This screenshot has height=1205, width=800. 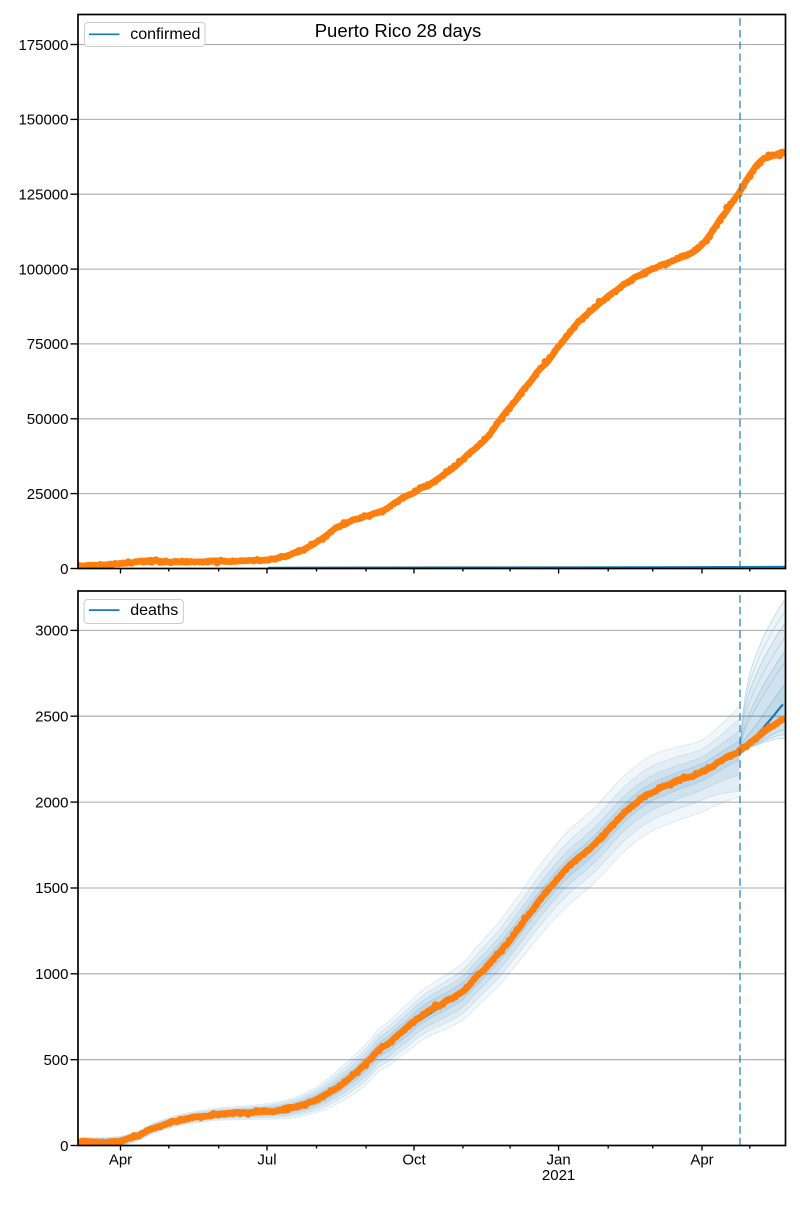 What do you see at coordinates (559, 1160) in the screenshot?
I see `svg-text: Jan` at bounding box center [559, 1160].